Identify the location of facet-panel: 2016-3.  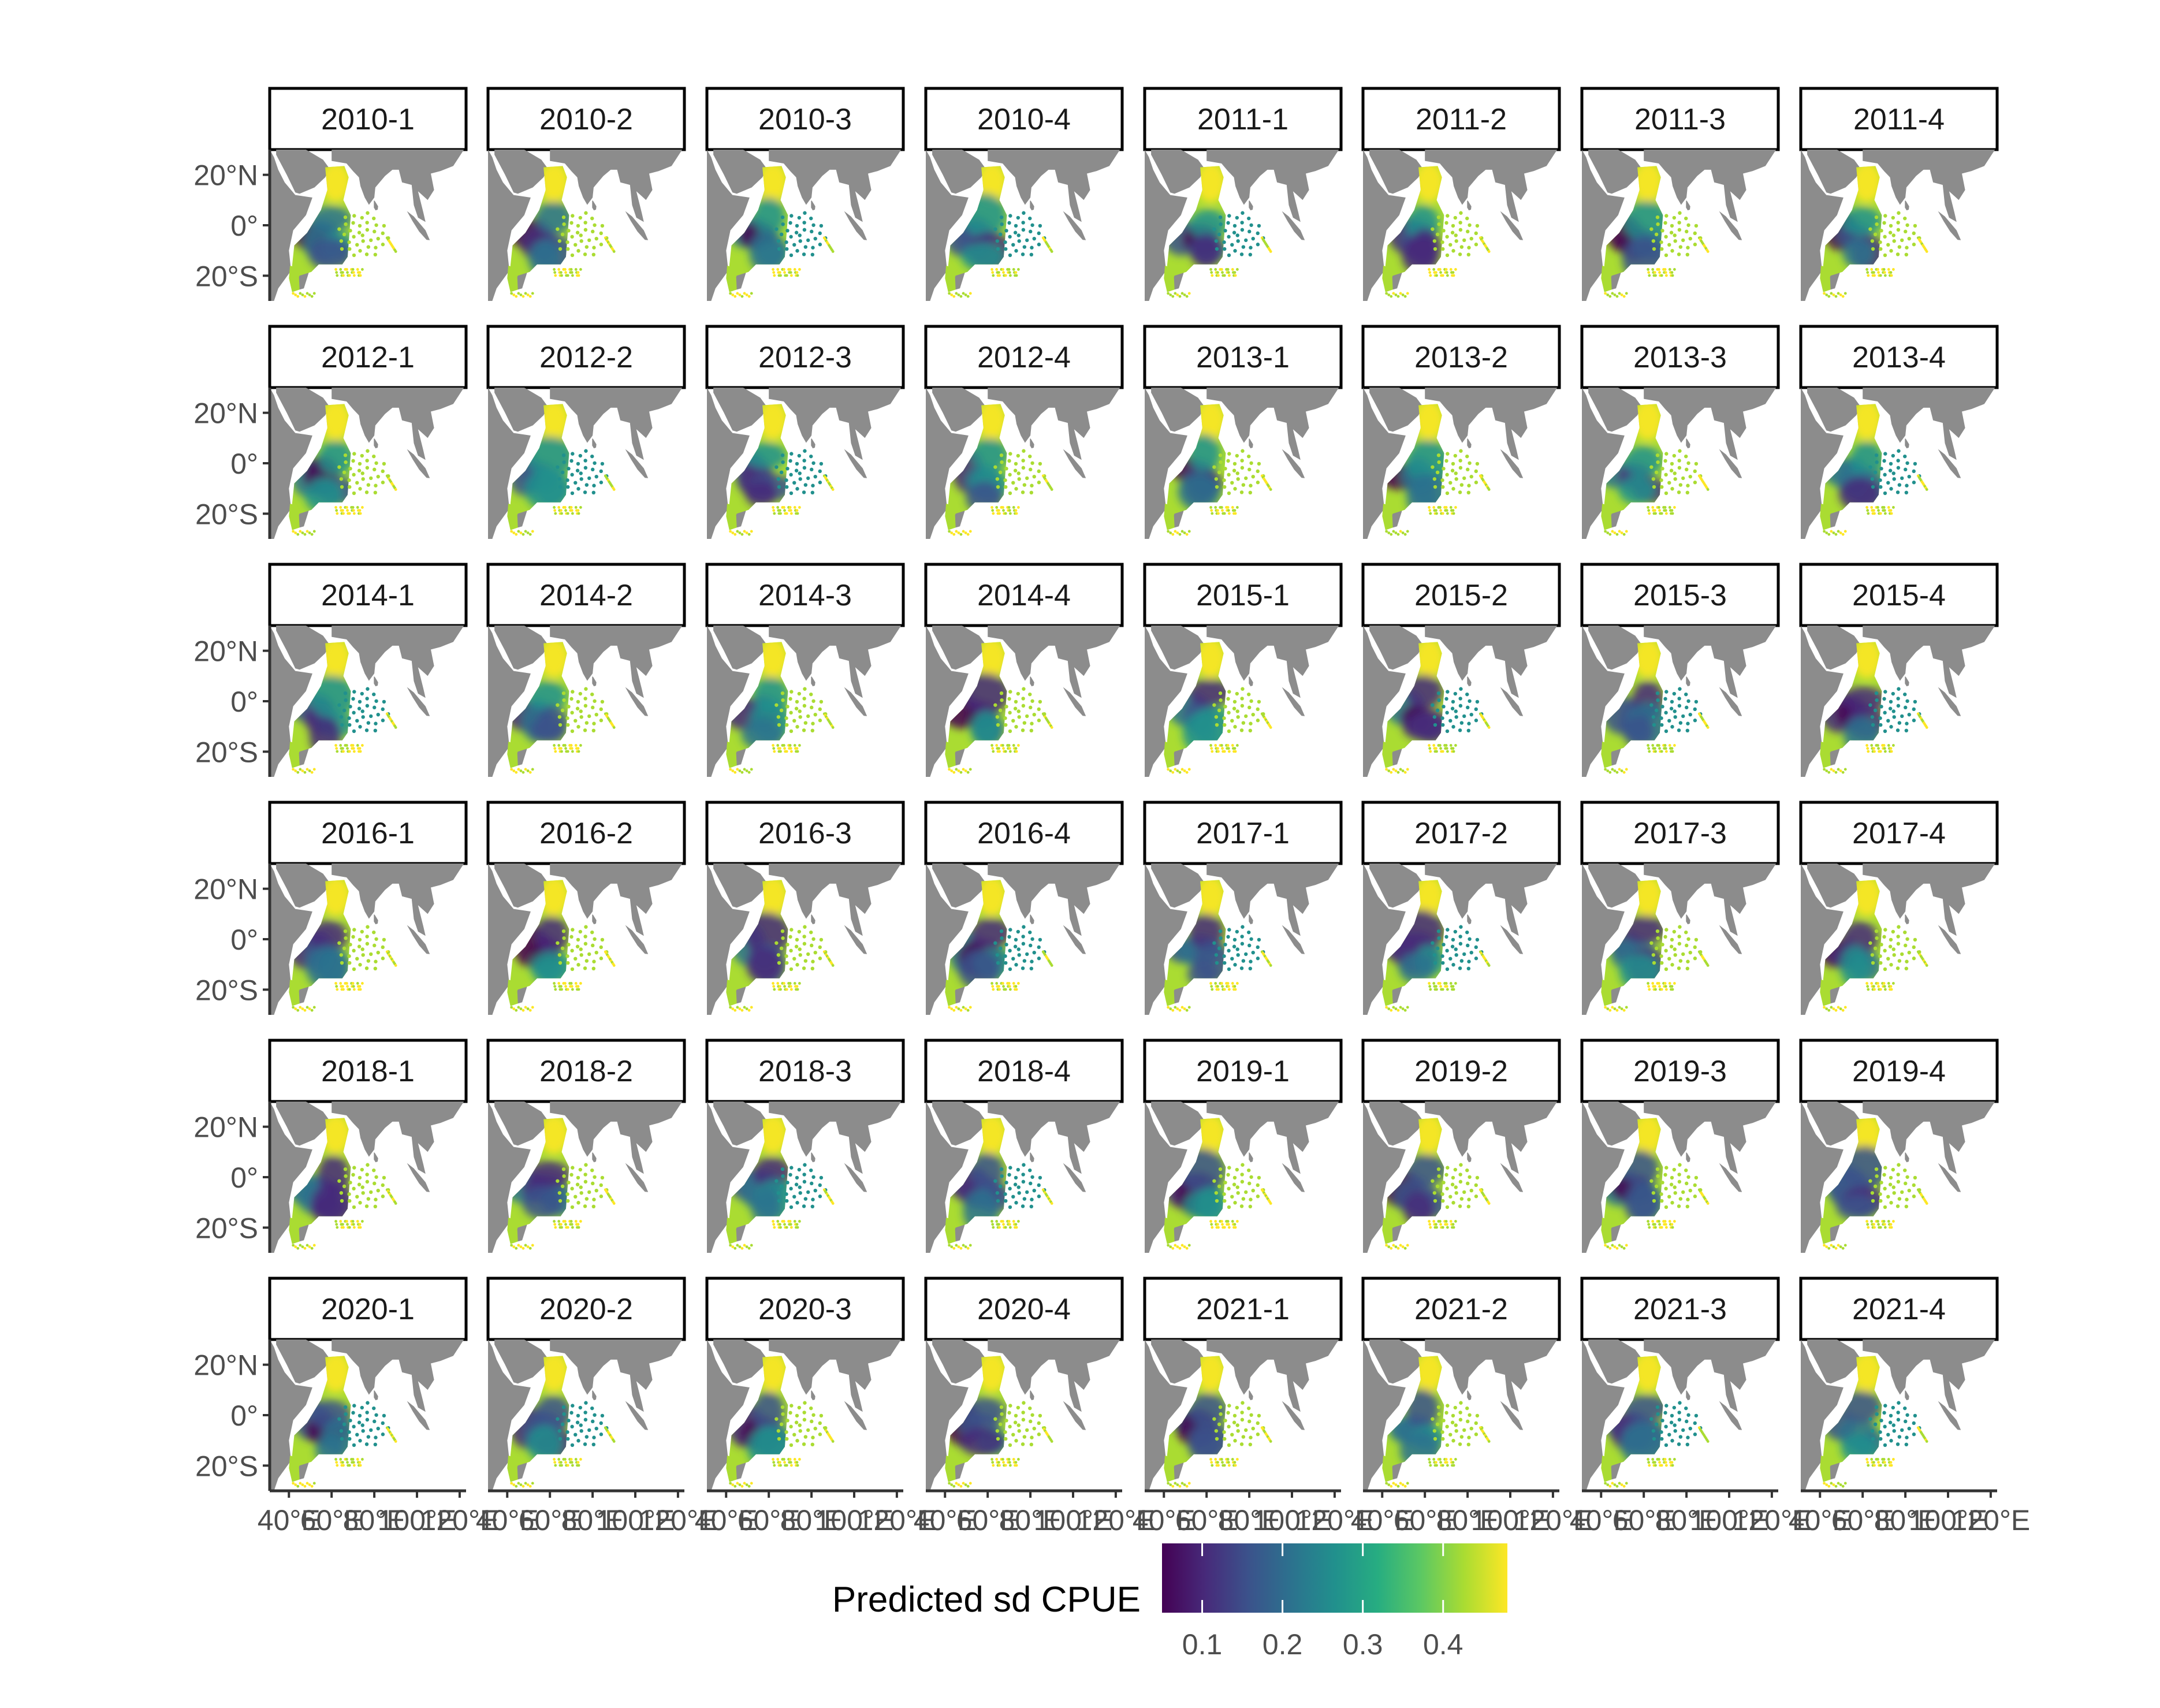
(805, 908).